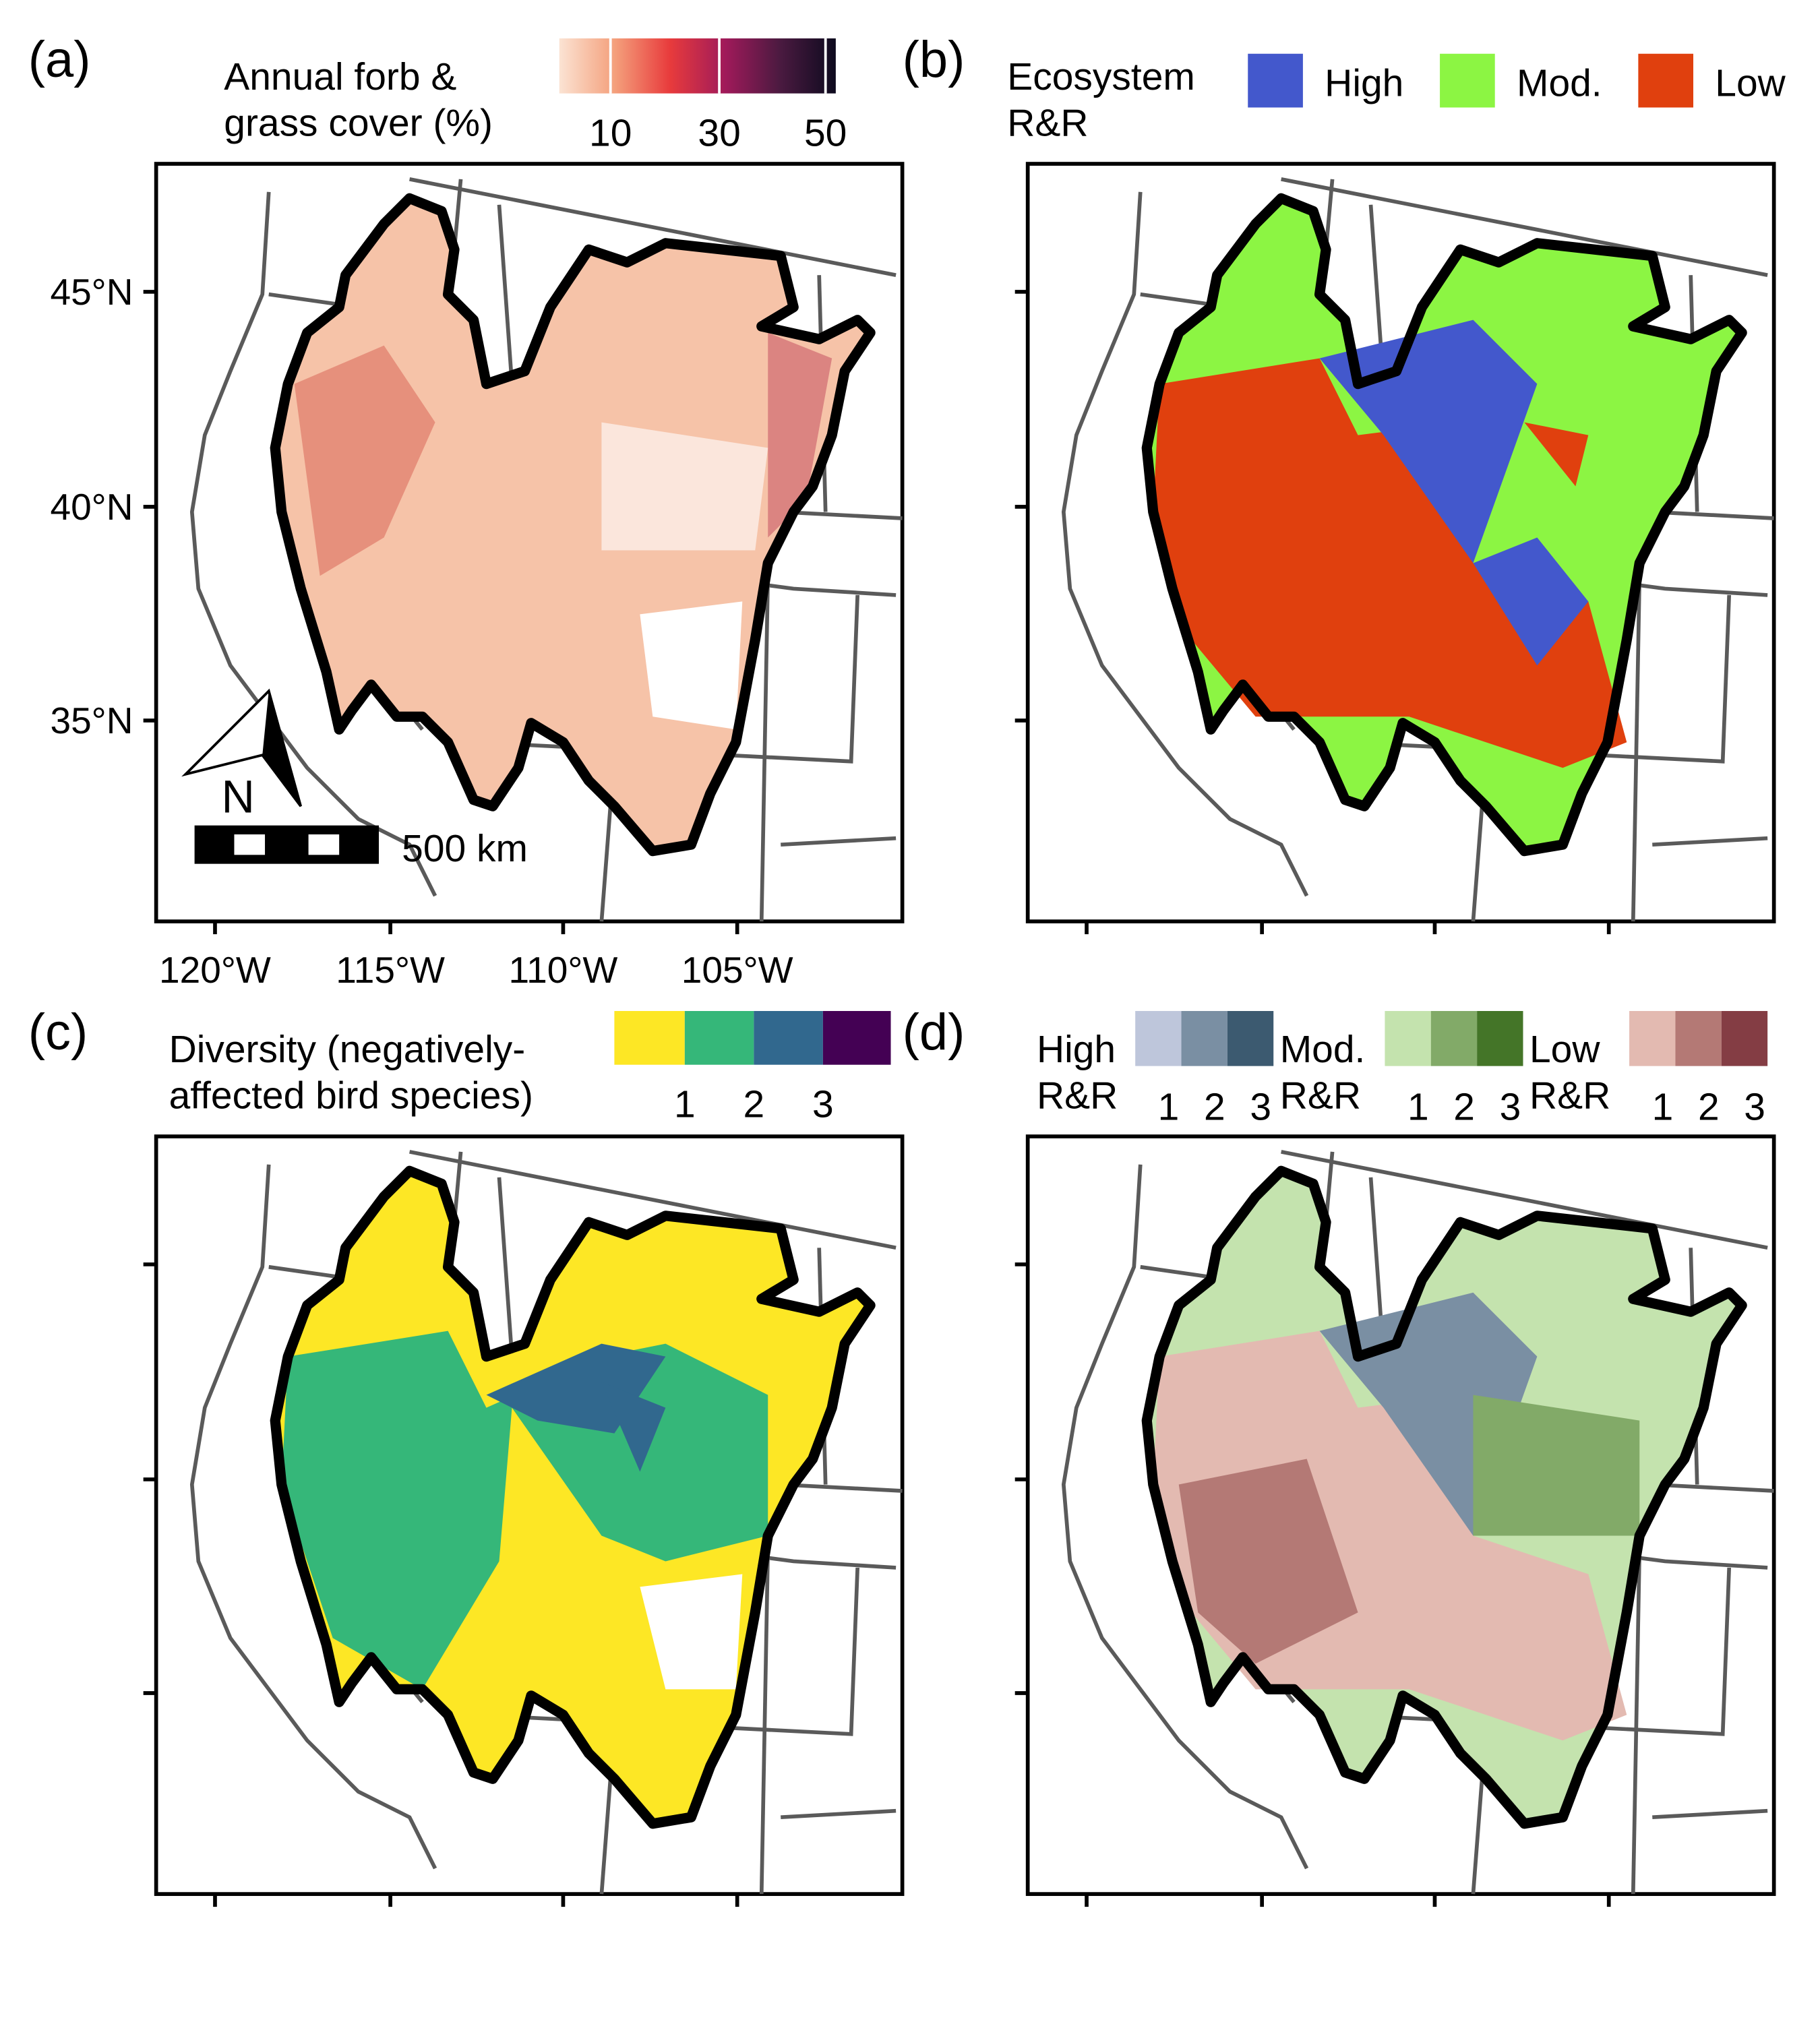 This screenshot has width=1820, height=2022. I want to click on legend-swatch-high, so click(1275, 80).